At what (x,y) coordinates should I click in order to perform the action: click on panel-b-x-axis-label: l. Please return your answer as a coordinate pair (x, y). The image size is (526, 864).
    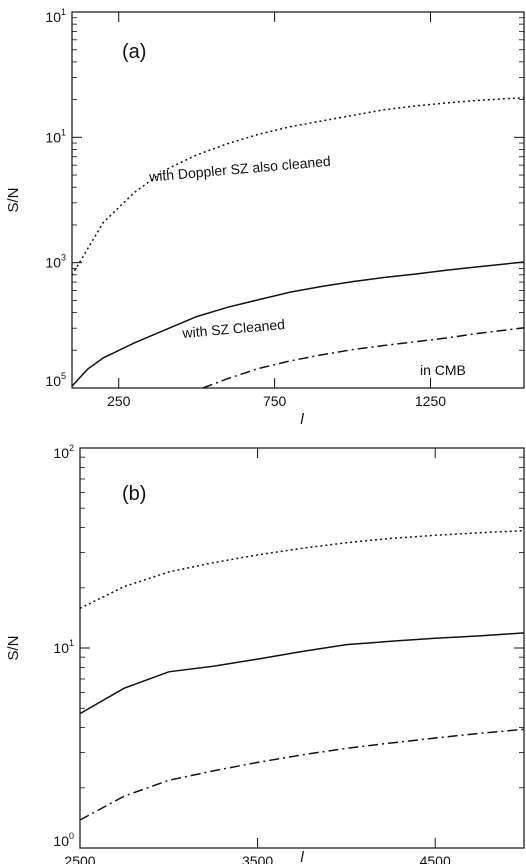
    Looking at the image, I should click on (302, 856).